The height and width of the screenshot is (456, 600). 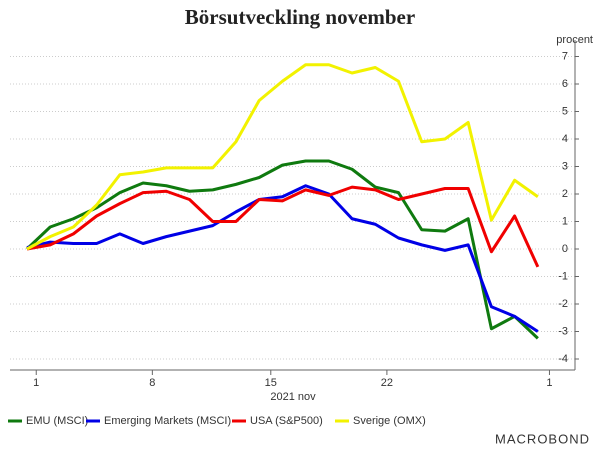 What do you see at coordinates (565, 166) in the screenshot?
I see `y-tick-label: 3` at bounding box center [565, 166].